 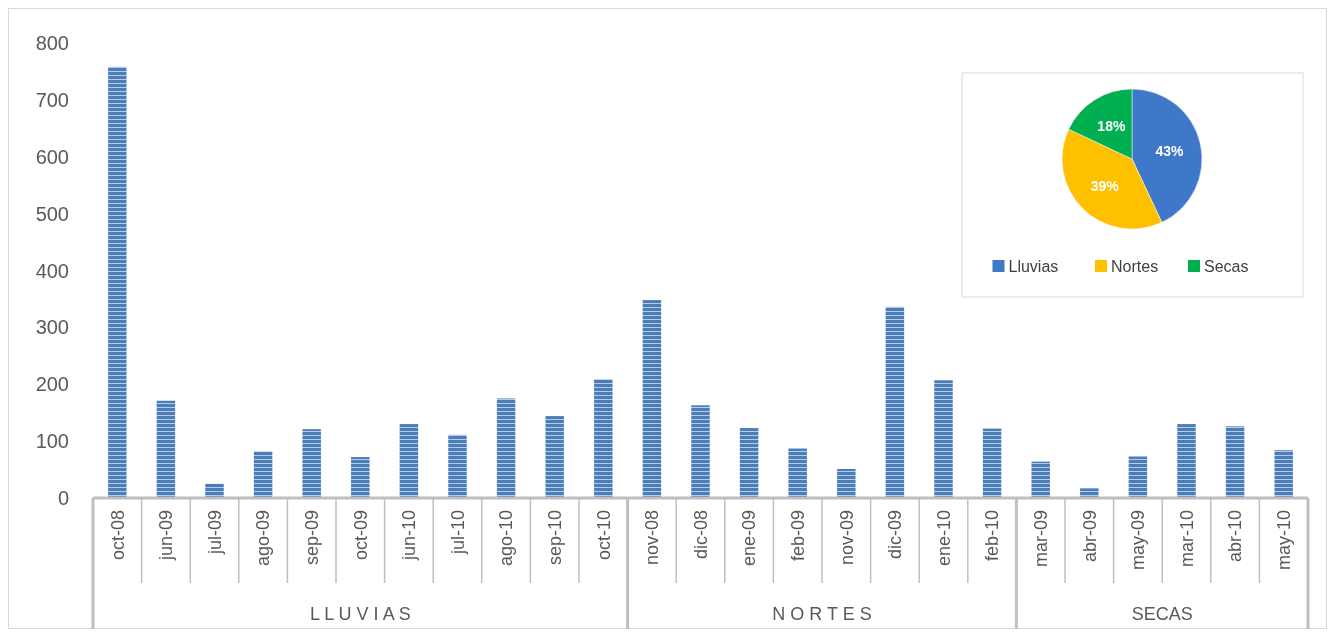 What do you see at coordinates (52, 156) in the screenshot?
I see `y-tick-label: 600` at bounding box center [52, 156].